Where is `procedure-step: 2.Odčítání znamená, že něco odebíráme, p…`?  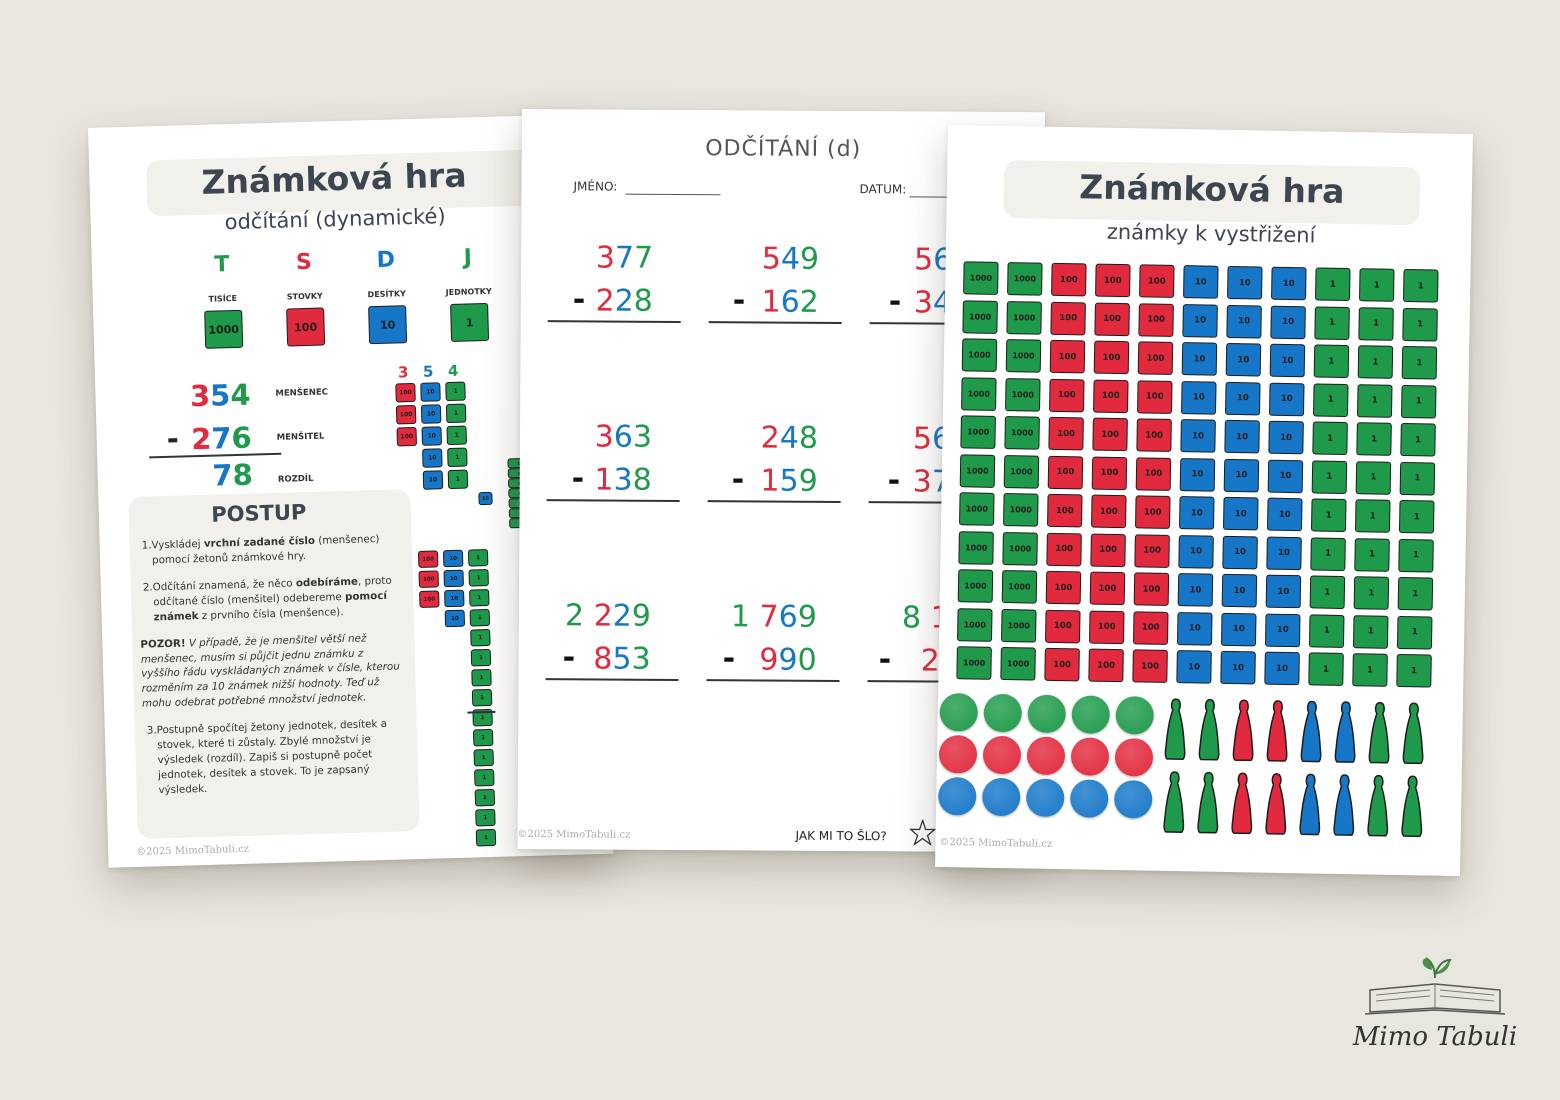
procedure-step: 2.Odčítání znamená, že něco odebíráme, p… is located at coordinates (270, 599).